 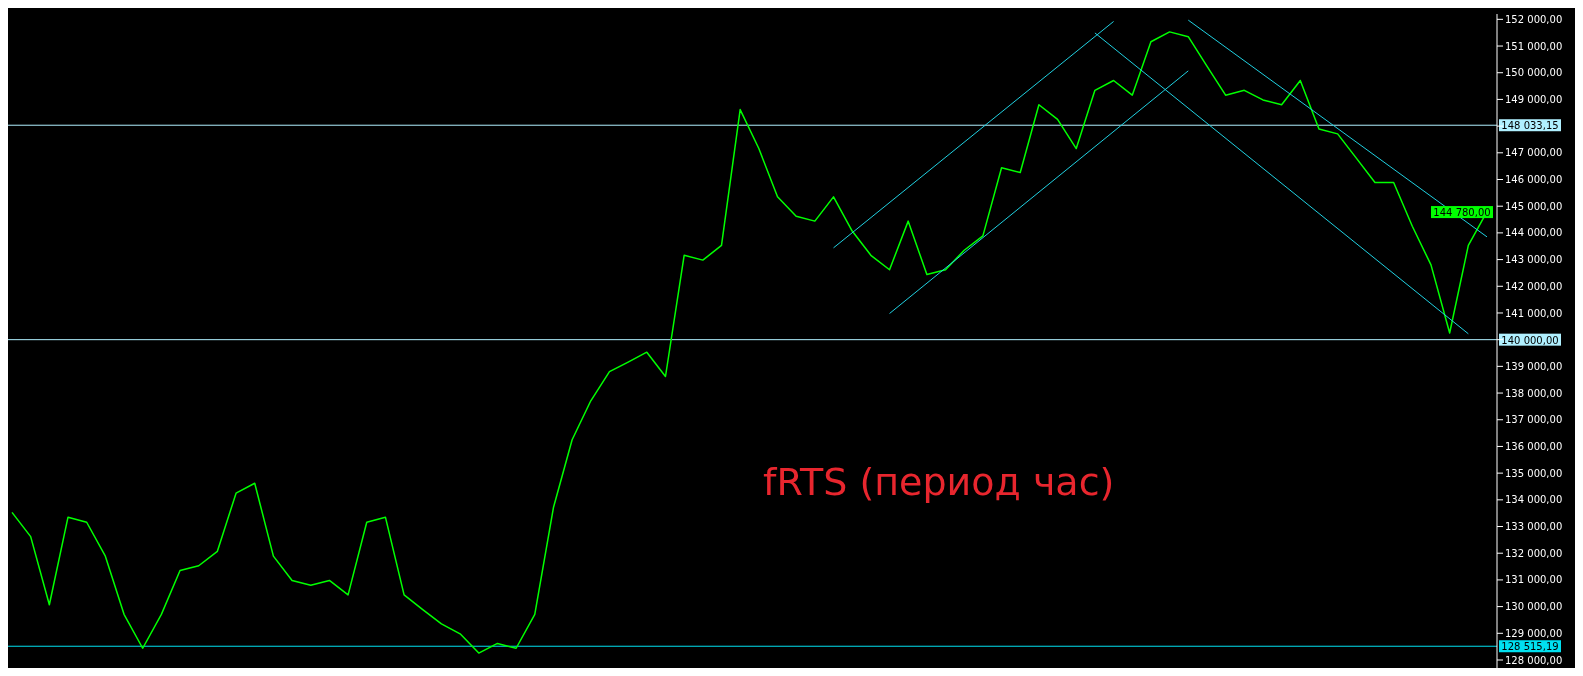 What do you see at coordinates (1534, 553) in the screenshot?
I see `y-tick-label: 132 000,00` at bounding box center [1534, 553].